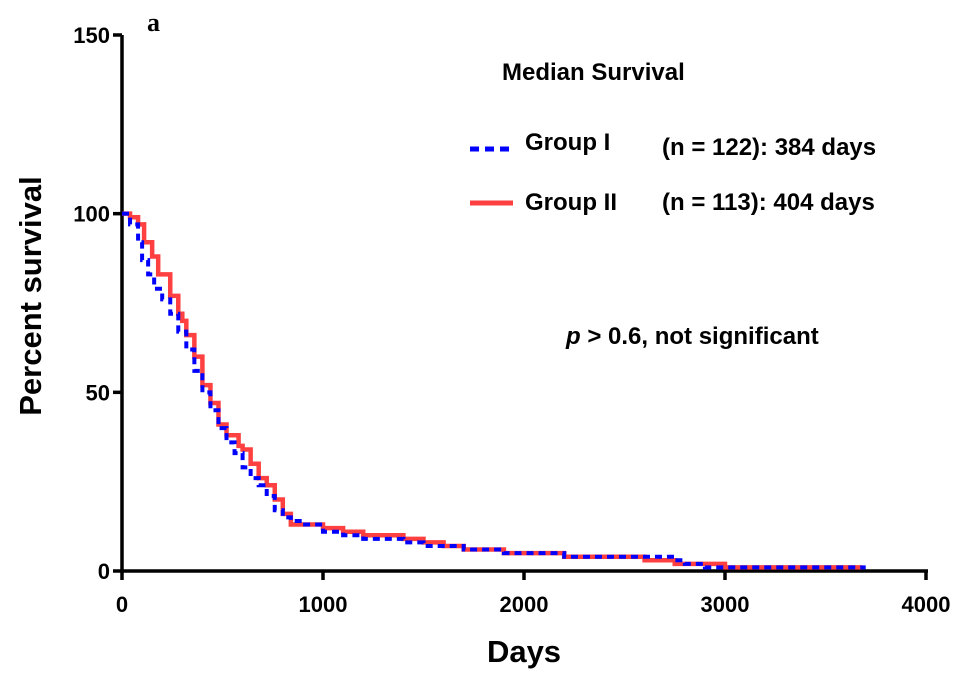 The height and width of the screenshot is (673, 967). Describe the element at coordinates (926, 604) in the screenshot. I see `x-tick-label: 4000` at that location.